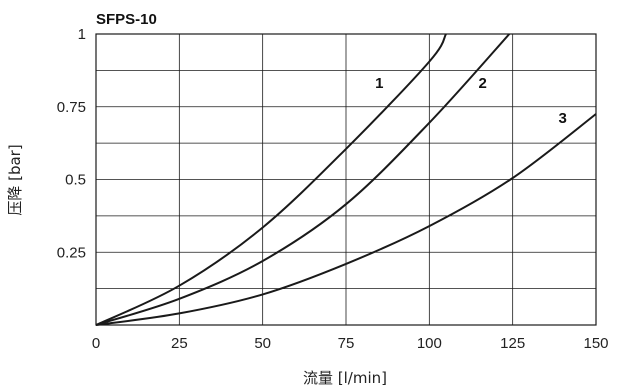  I want to click on x-tick-label: 0, so click(96, 343).